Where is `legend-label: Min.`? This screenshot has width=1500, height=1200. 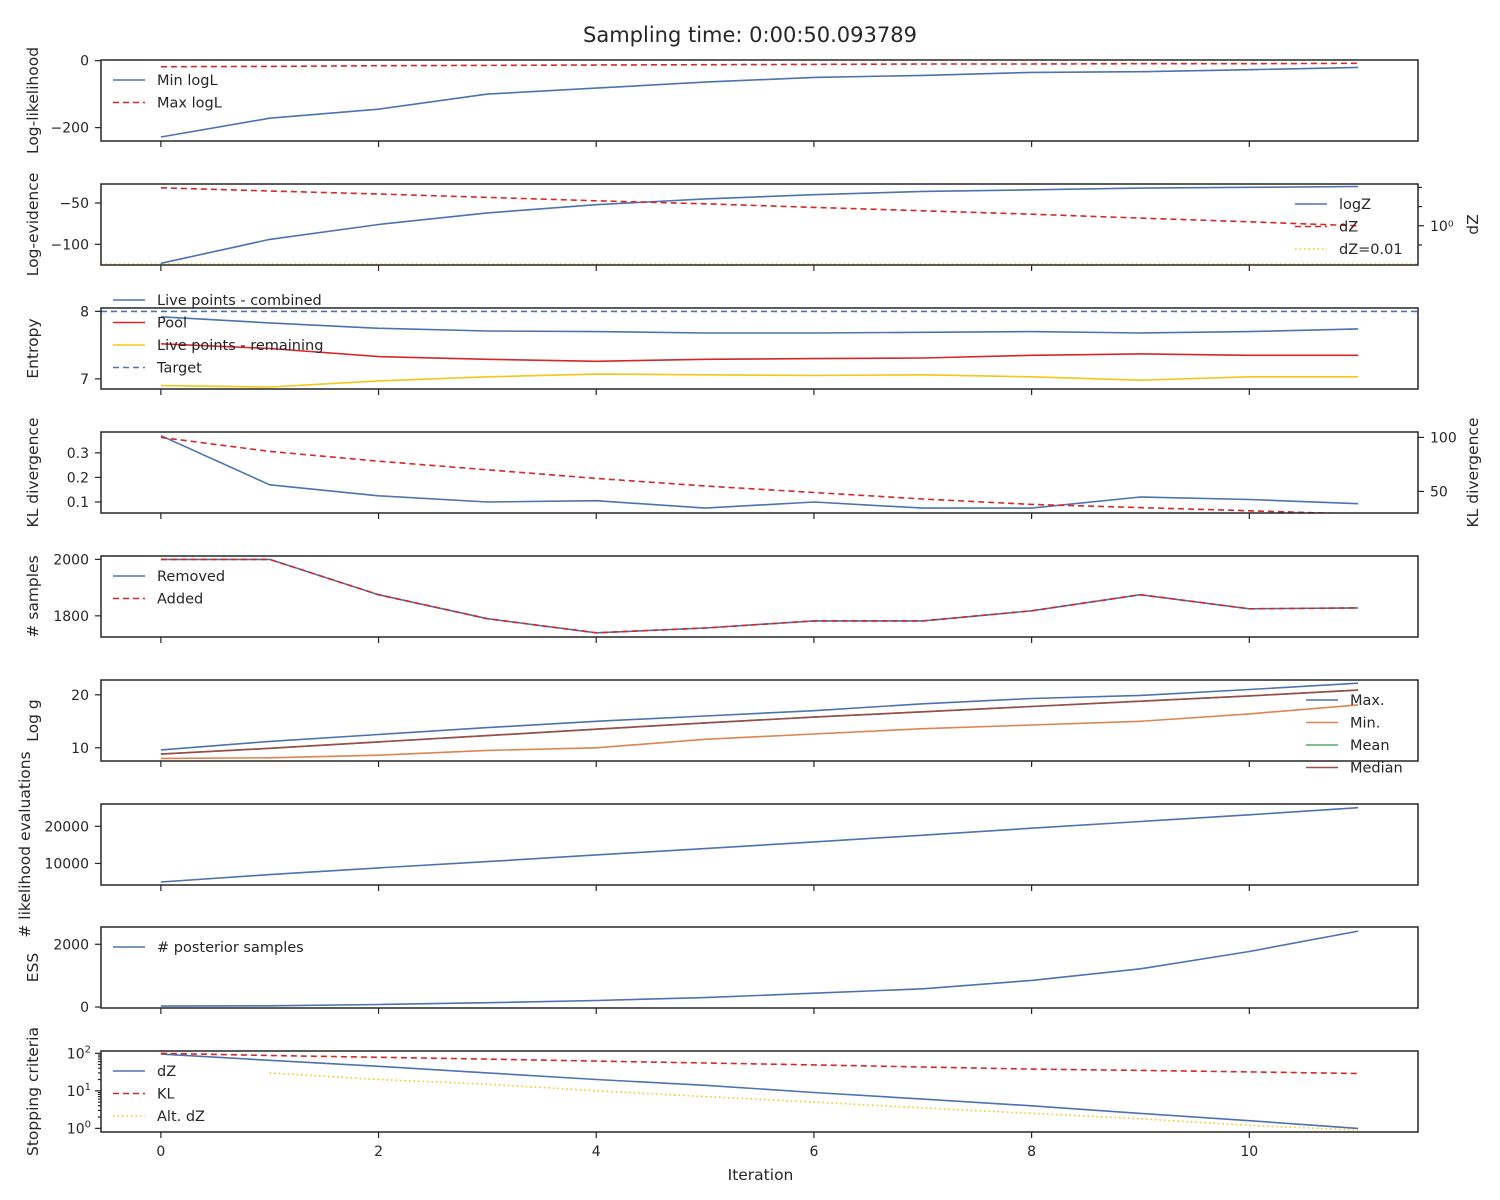
legend-label: Min. is located at coordinates (1365, 724).